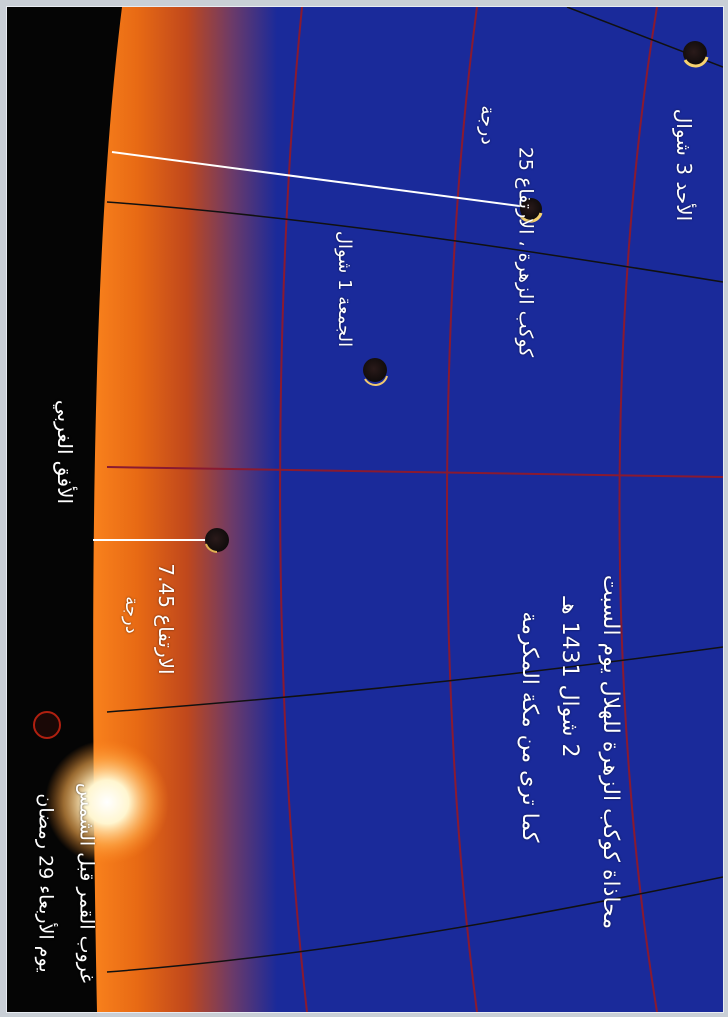  What do you see at coordinates (131, 615) in the screenshot?
I see `label-altitude-line2: درجة` at bounding box center [131, 615].